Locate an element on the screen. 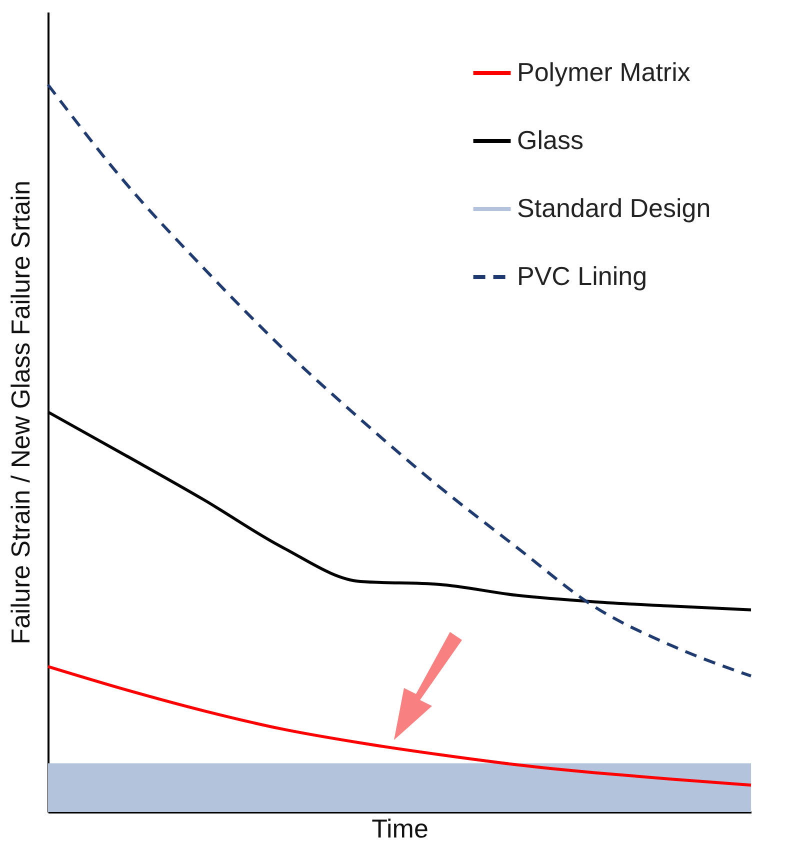 The height and width of the screenshot is (847, 790). x-axis-title: Time is located at coordinates (400, 829).